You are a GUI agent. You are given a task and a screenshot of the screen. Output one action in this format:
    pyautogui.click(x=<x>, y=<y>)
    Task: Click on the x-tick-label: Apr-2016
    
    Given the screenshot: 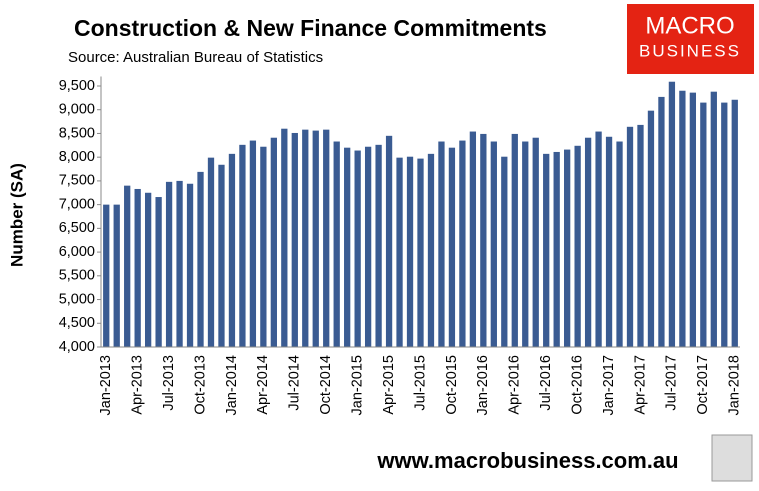 What is the action you would take?
    pyautogui.click(x=515, y=385)
    